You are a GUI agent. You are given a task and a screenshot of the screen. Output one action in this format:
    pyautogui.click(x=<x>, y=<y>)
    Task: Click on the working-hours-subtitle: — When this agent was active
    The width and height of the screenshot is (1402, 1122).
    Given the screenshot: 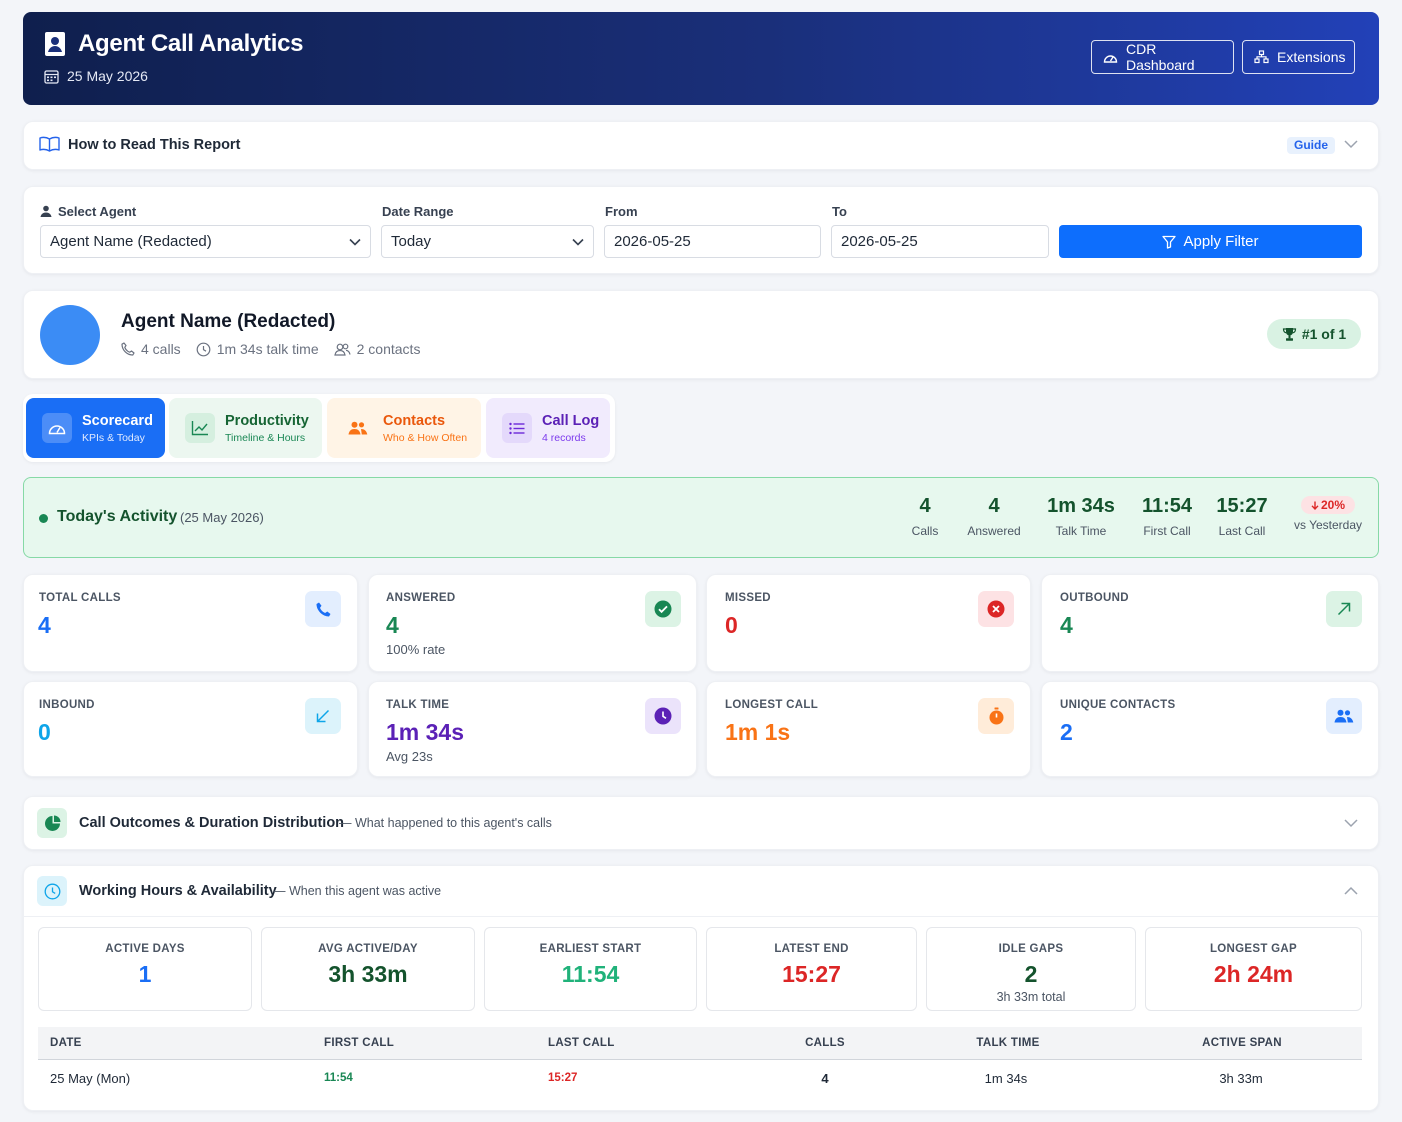 What is the action you would take?
    pyautogui.click(x=357, y=891)
    